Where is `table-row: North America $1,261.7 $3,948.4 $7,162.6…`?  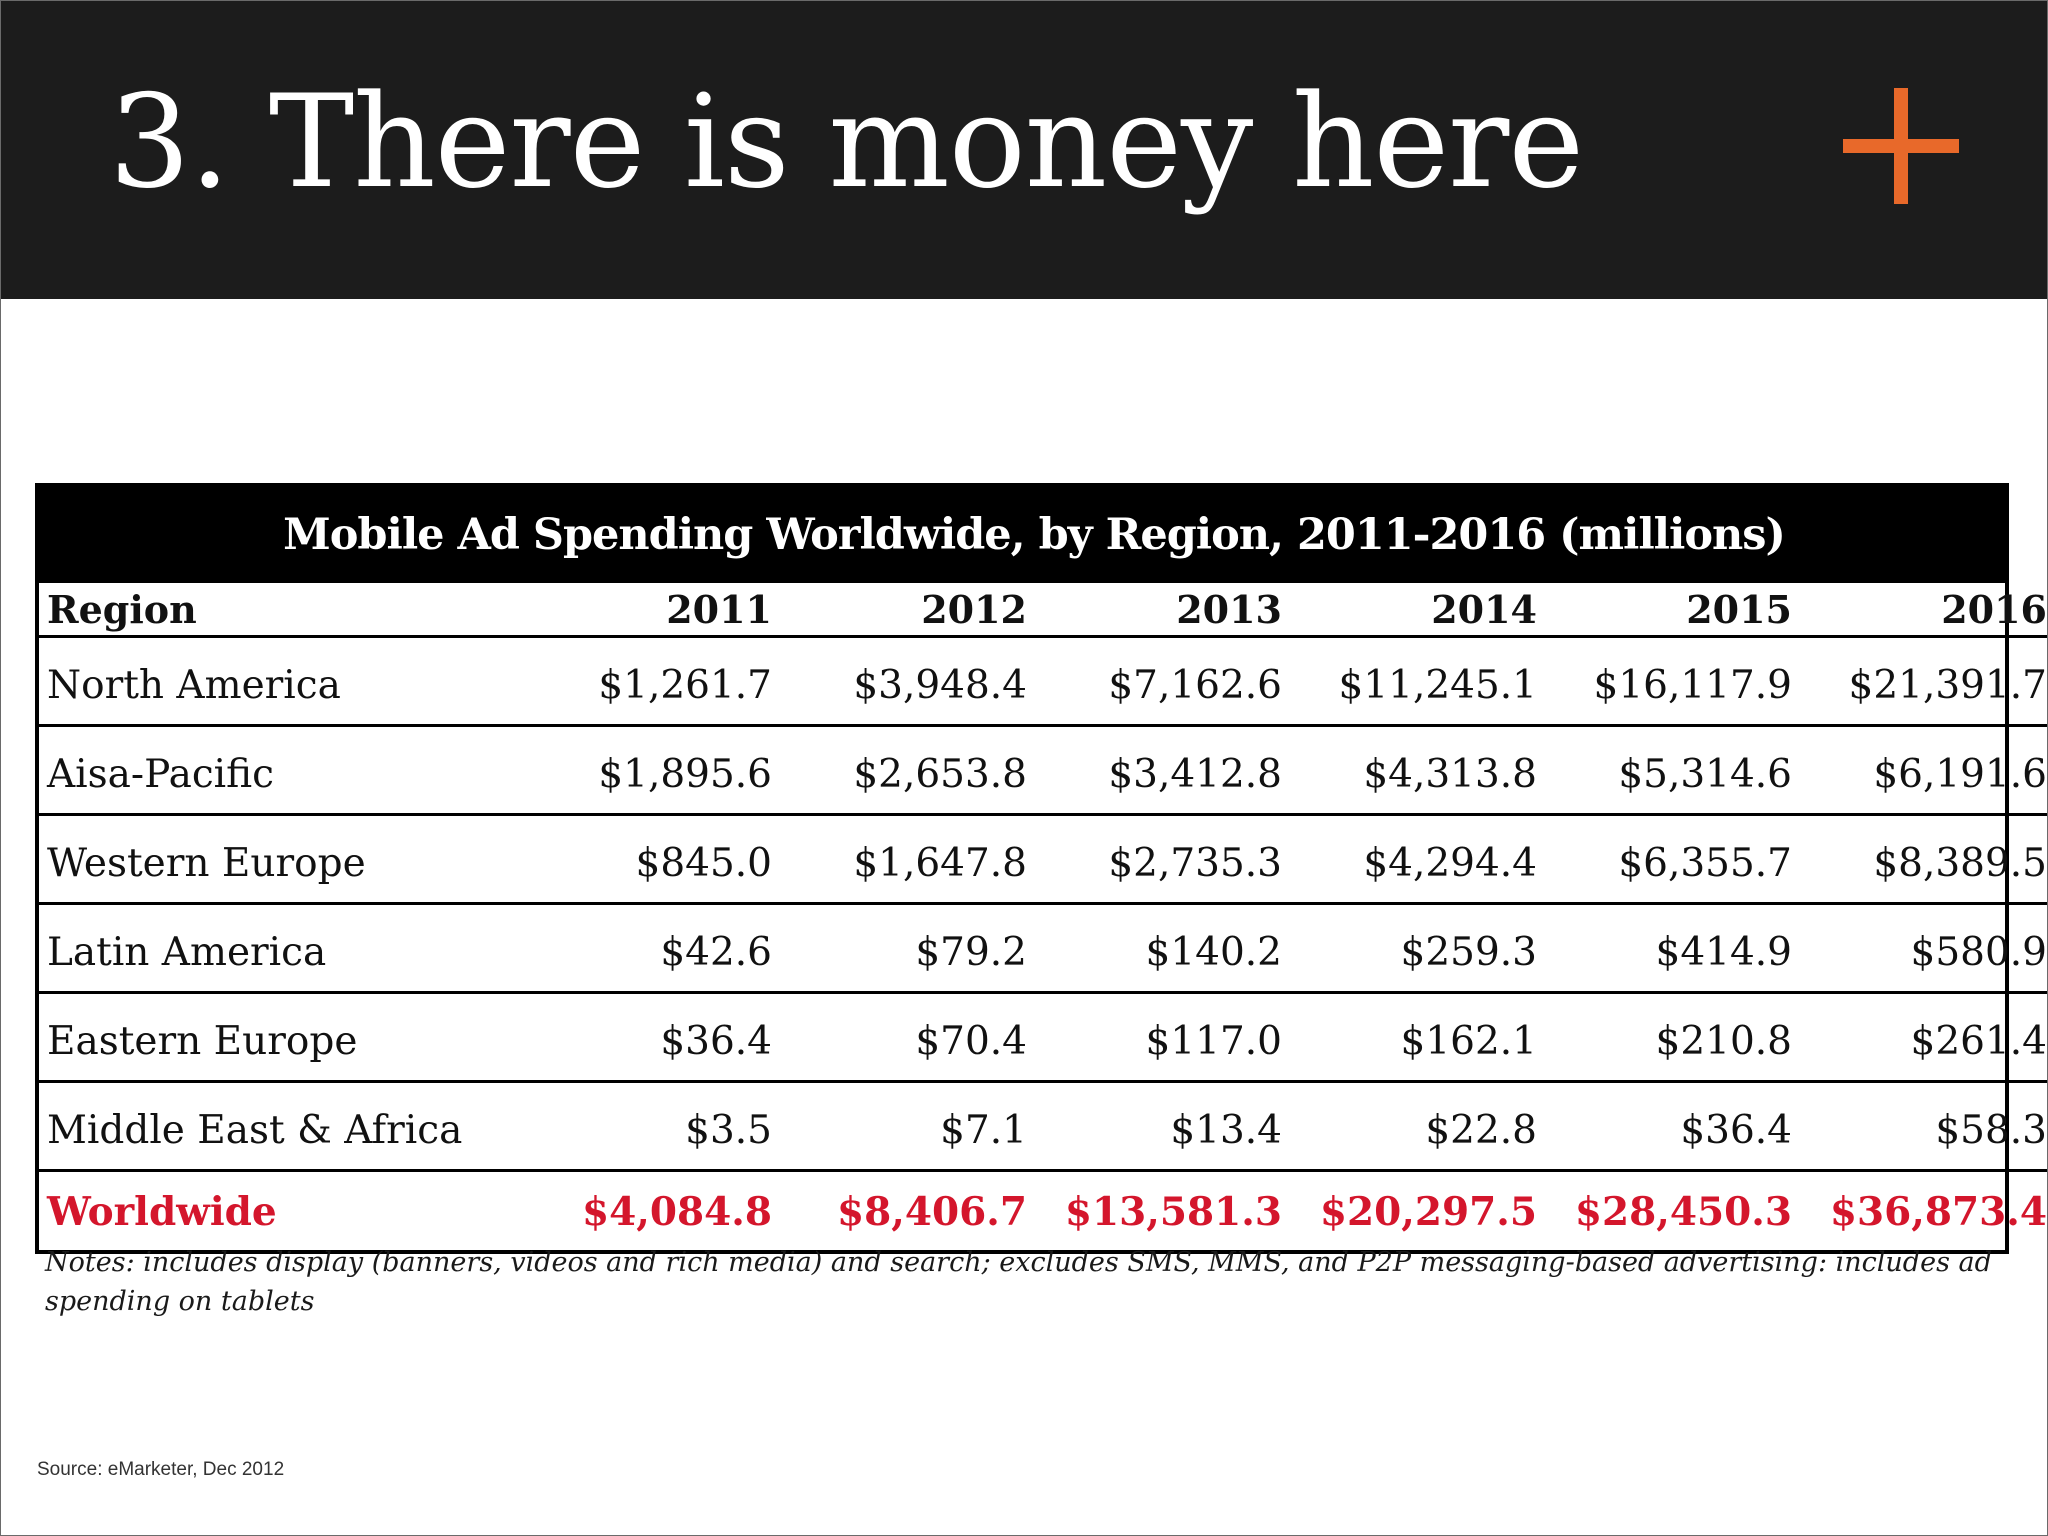
table-row: North America $1,261.7 $3,948.4 $7,162.6… is located at coordinates (1043, 681).